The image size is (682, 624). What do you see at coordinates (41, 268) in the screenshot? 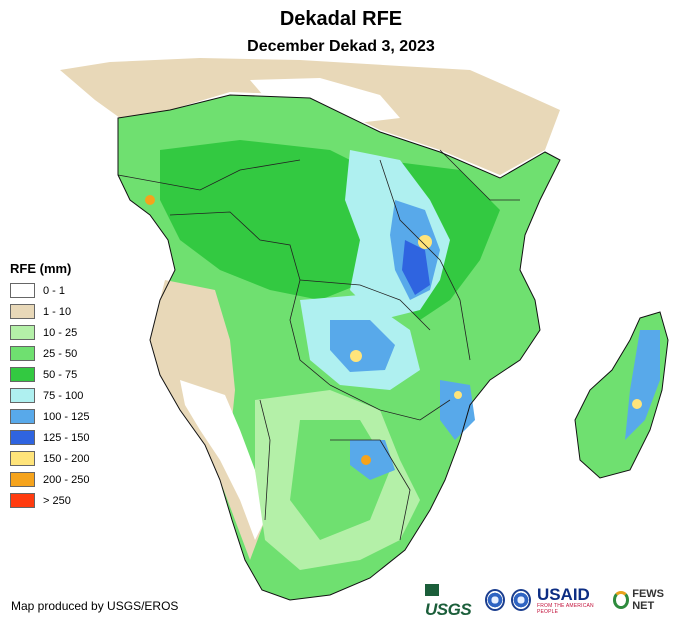
I see `legend-title: RFE (mm)` at bounding box center [41, 268].